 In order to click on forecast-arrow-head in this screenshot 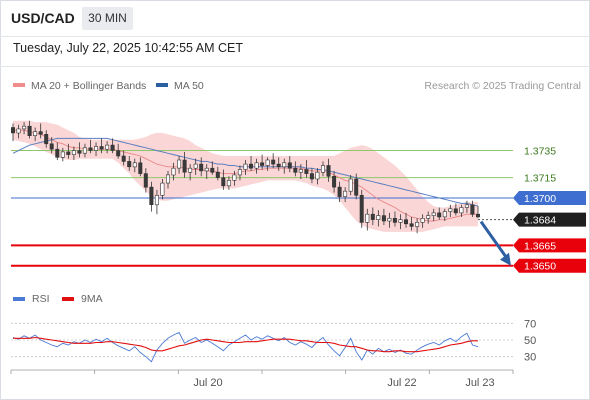, I will do `click(505, 259)`.